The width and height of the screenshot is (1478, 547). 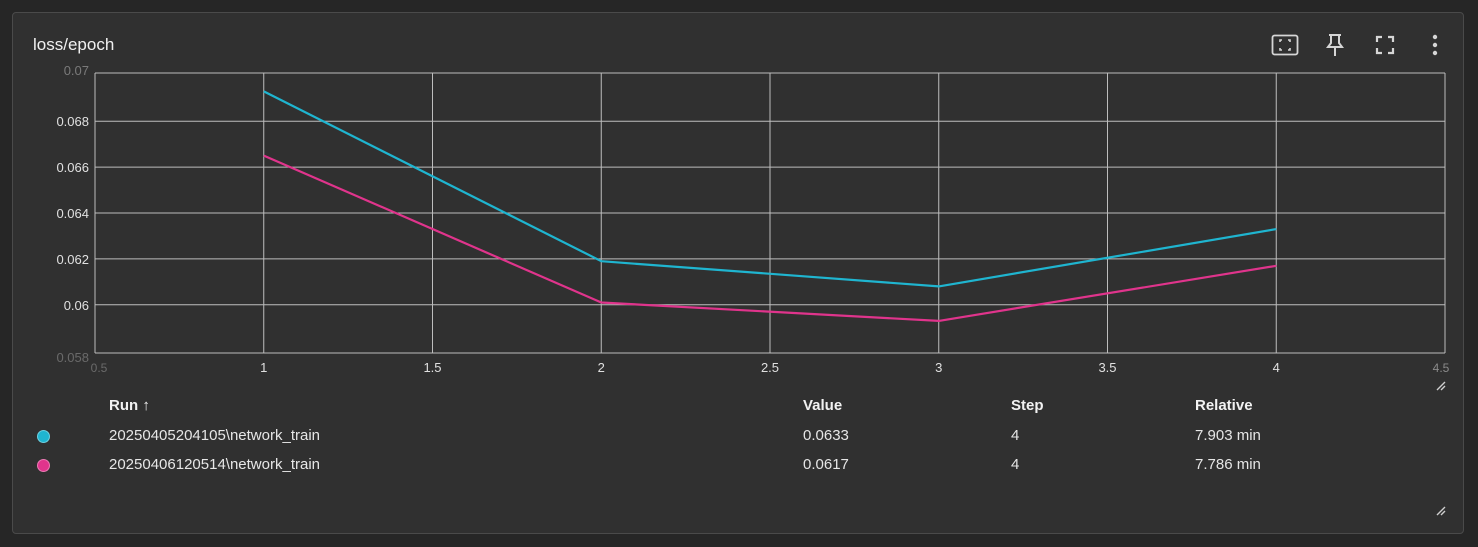 What do you see at coordinates (72, 121) in the screenshot?
I see `y-tick-label: 0.068` at bounding box center [72, 121].